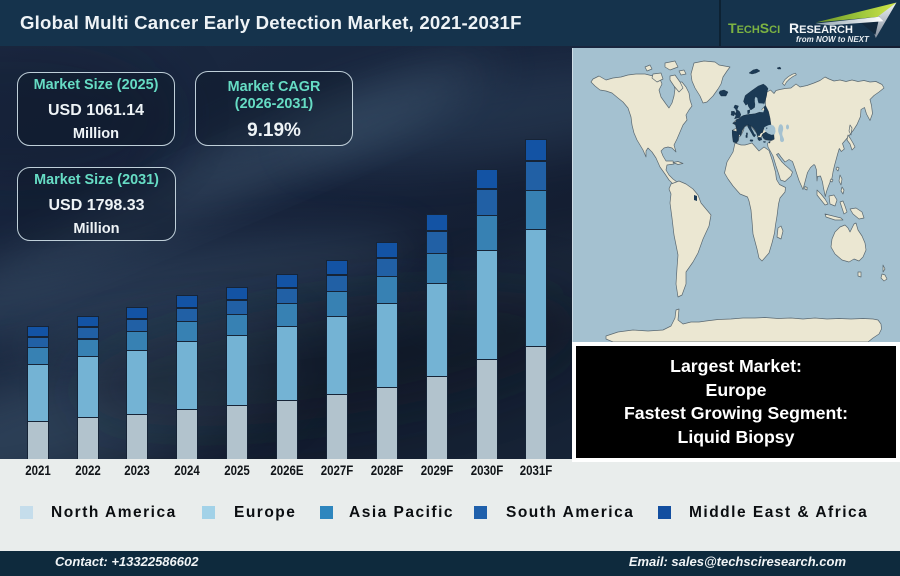 This screenshot has height=576, width=900. I want to click on svg-text: TECHSCI, so click(754, 28).